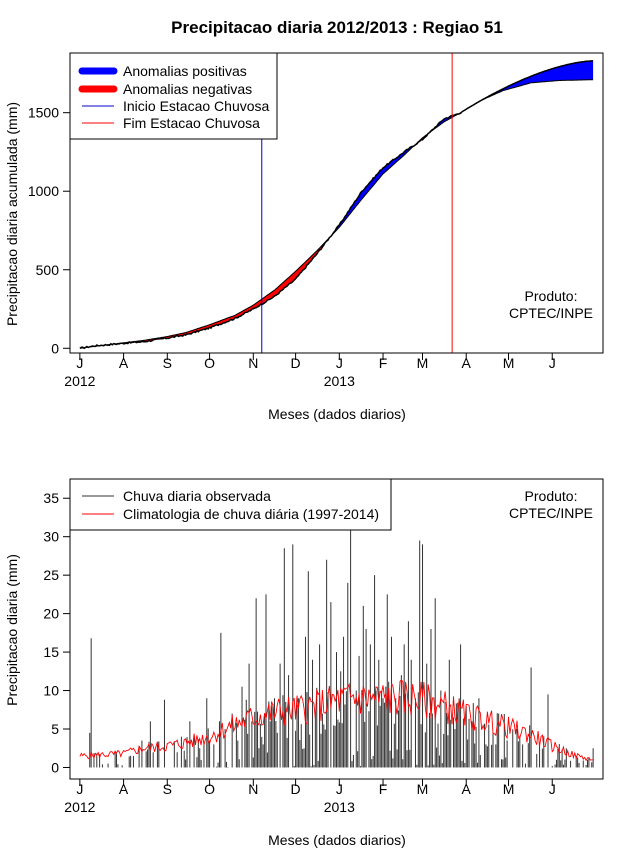 The width and height of the screenshot is (640, 850). I want to click on y-axis-label: Precipitacao diaria acumulada (mm), so click(12, 214).